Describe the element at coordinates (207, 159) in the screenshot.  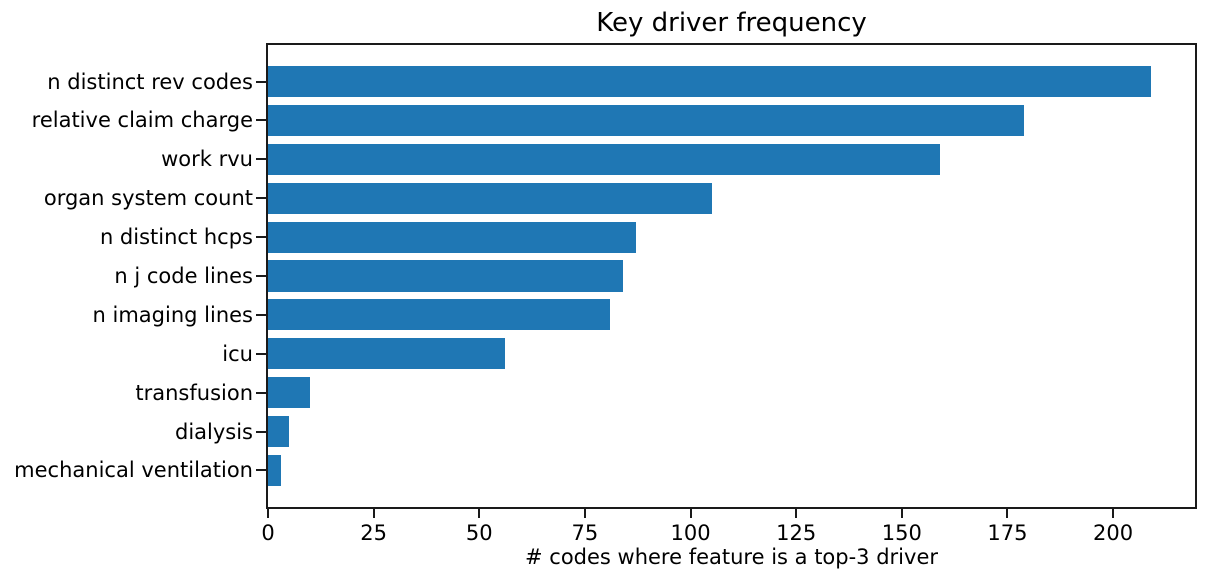
I see `y-tick-label: work rvu` at that location.